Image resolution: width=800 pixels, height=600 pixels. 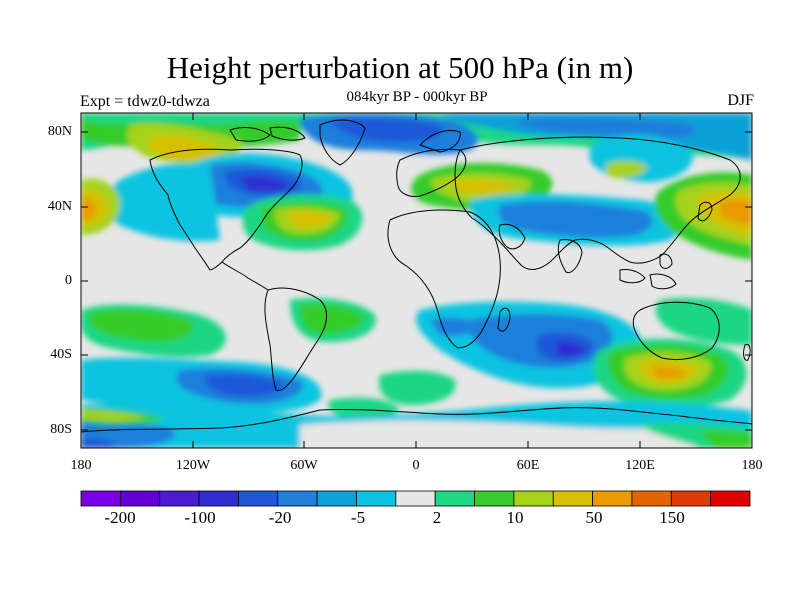 What do you see at coordinates (528, 465) in the screenshot?
I see `lon-label-60e: 60E` at bounding box center [528, 465].